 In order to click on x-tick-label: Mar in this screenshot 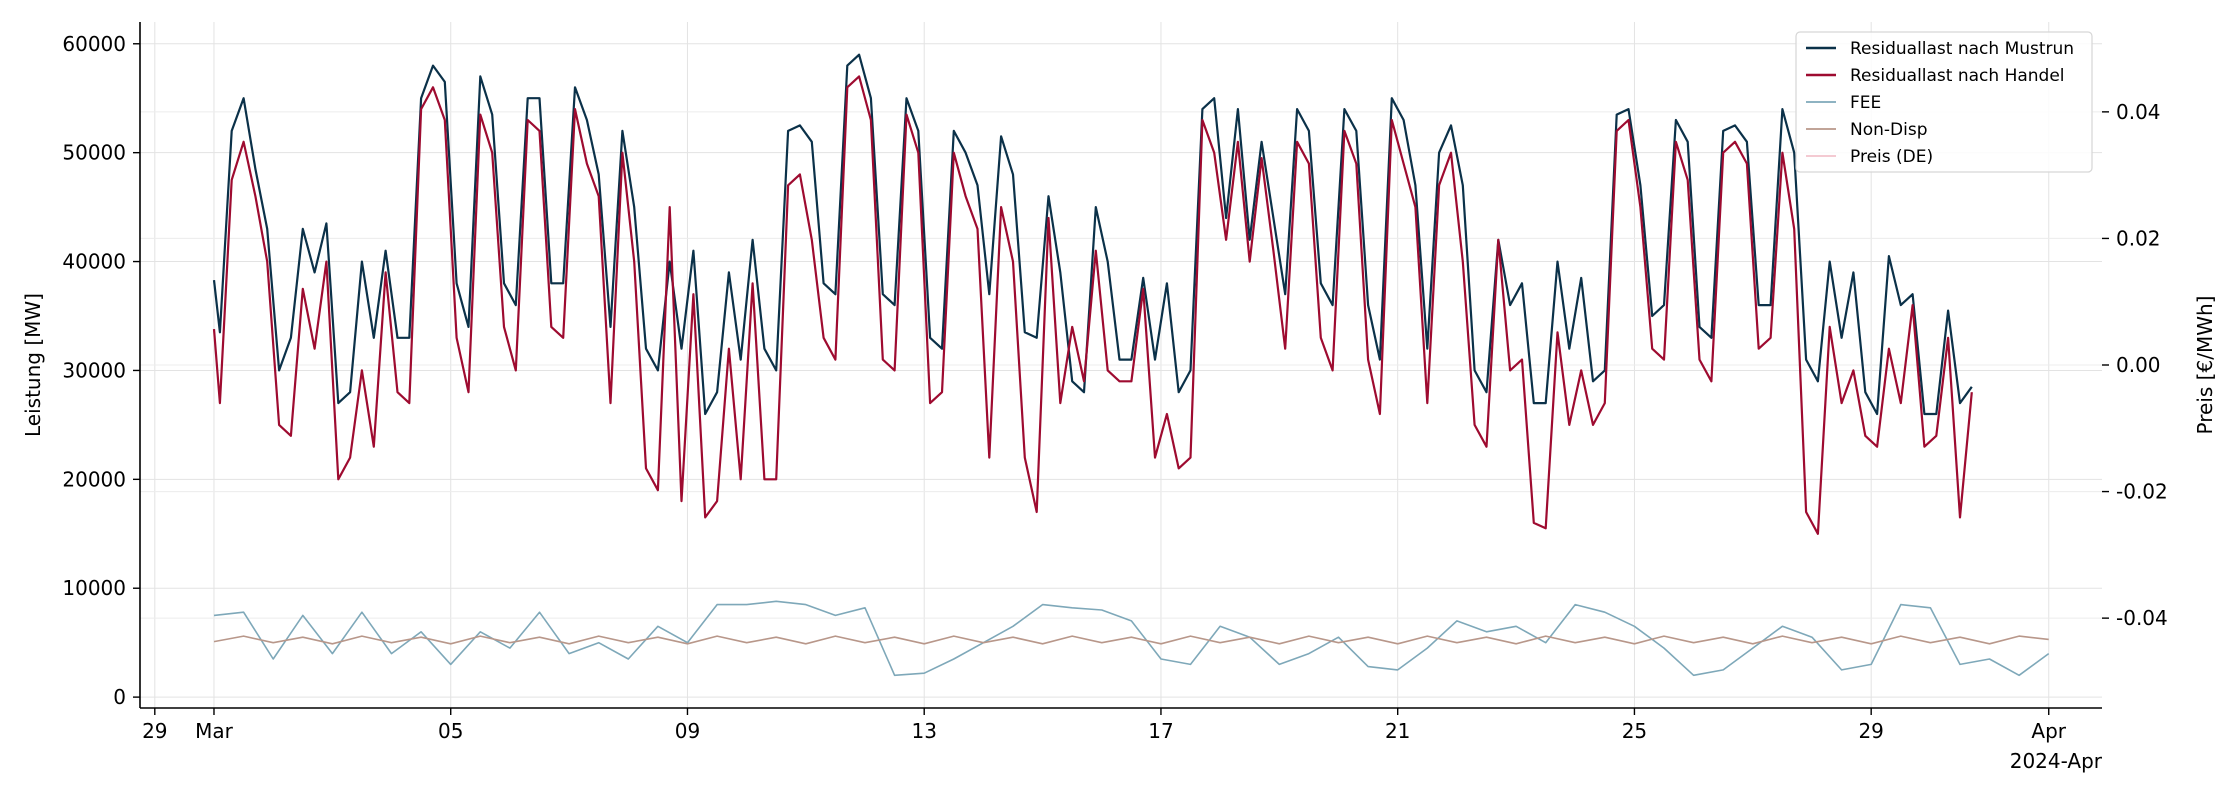, I will do `click(214, 731)`.